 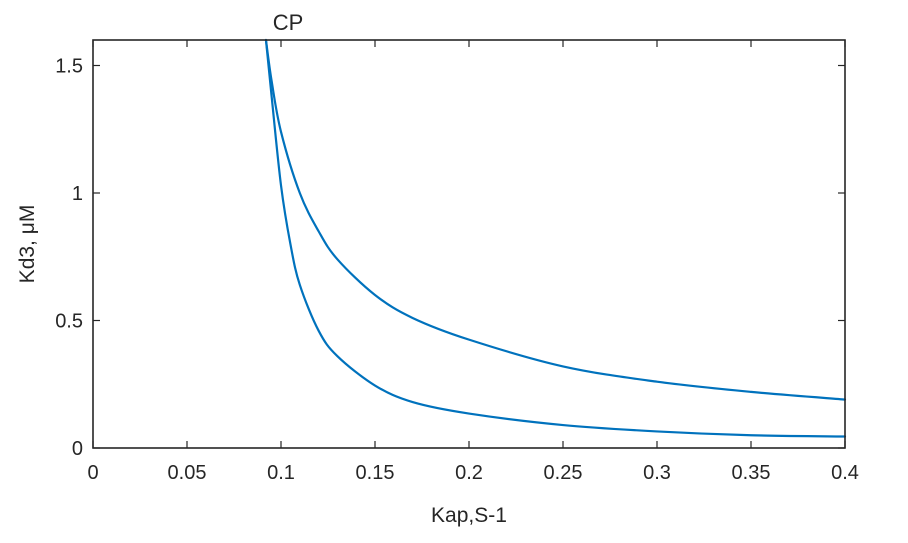 What do you see at coordinates (187, 473) in the screenshot?
I see `x-tick-label: 0.05` at bounding box center [187, 473].